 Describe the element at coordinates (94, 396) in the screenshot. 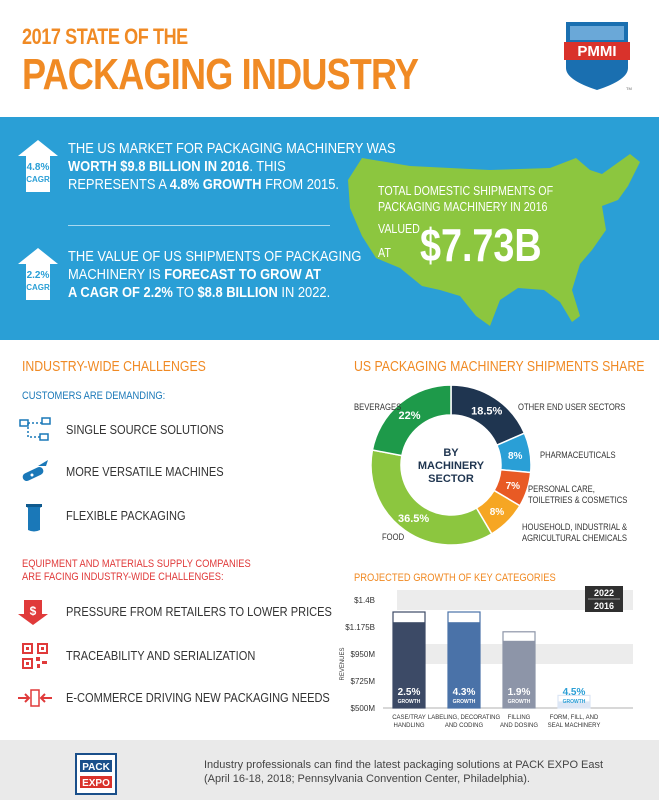

I see `customers-subtitle: CUSTOMERS ARE DEMANDING:` at that location.